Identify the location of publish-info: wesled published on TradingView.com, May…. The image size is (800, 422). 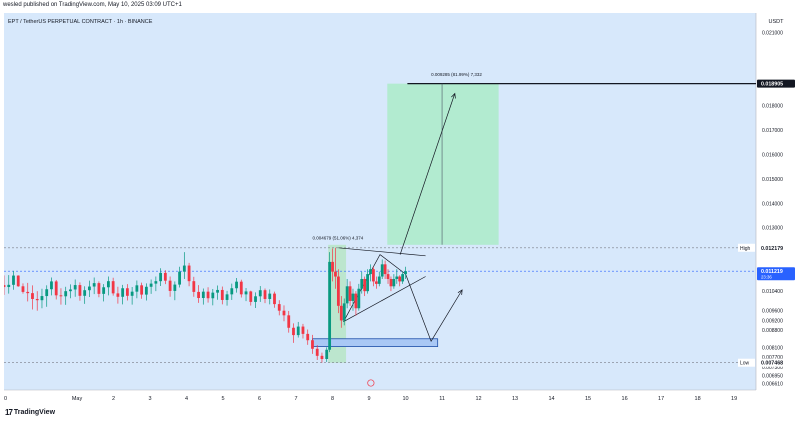
(92, 5).